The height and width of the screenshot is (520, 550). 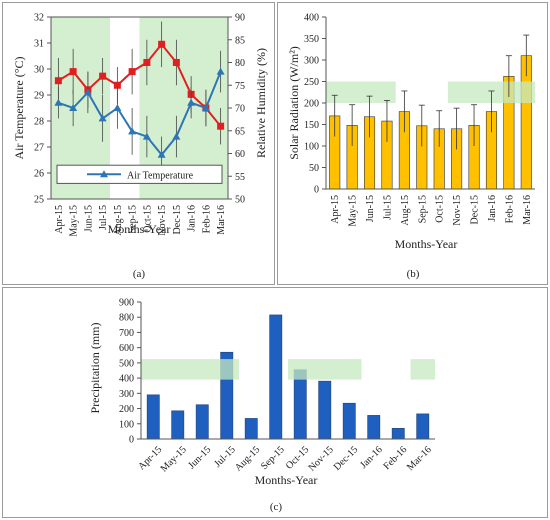 I want to click on chart-a-y-tick-label: 30, so click(x=39, y=70).